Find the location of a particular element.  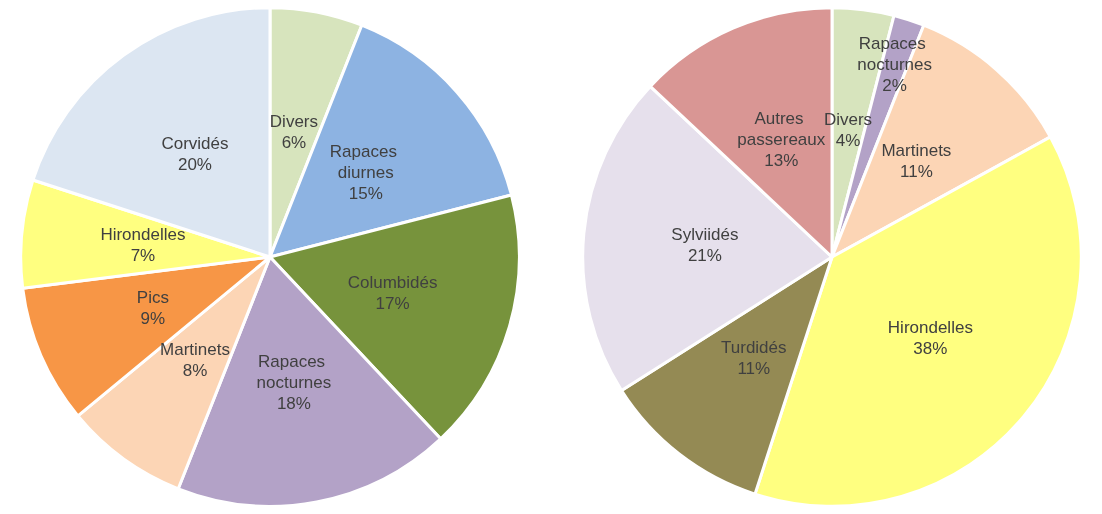

data-label: 9% is located at coordinates (153, 318).